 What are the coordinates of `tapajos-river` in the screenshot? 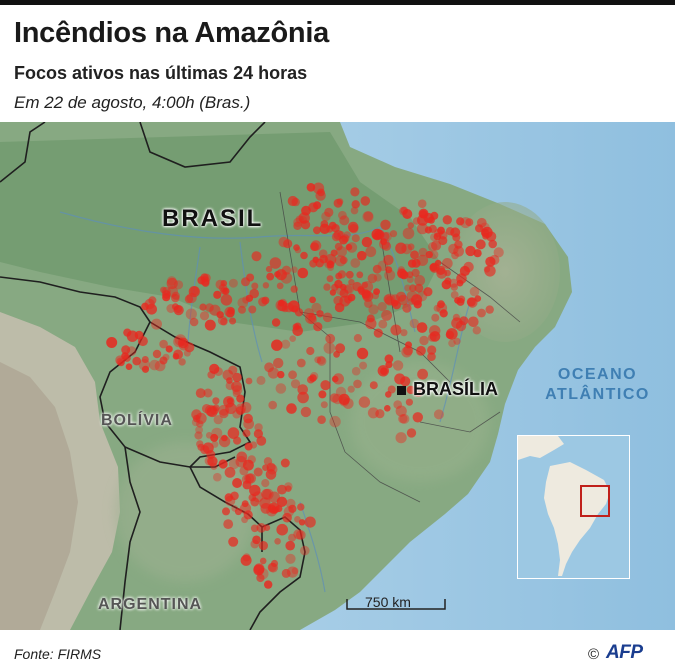 It's located at (251, 302).